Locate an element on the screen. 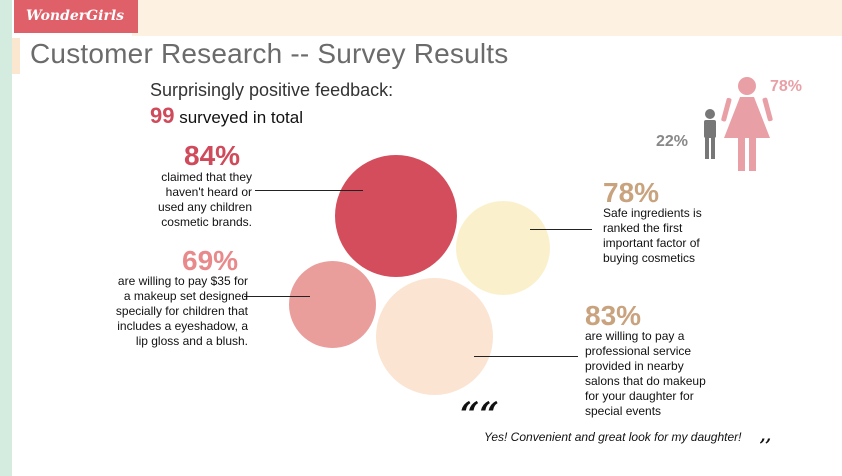  quote-open-mark: ““ is located at coordinates (480, 415).